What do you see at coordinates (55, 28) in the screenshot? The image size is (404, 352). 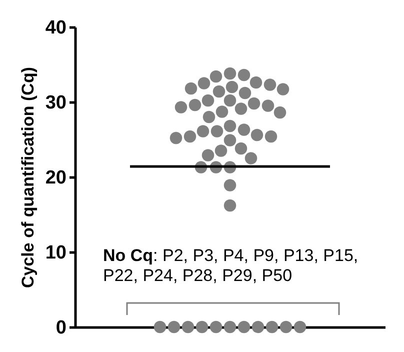 I see `y-tick-label: 40` at bounding box center [55, 28].